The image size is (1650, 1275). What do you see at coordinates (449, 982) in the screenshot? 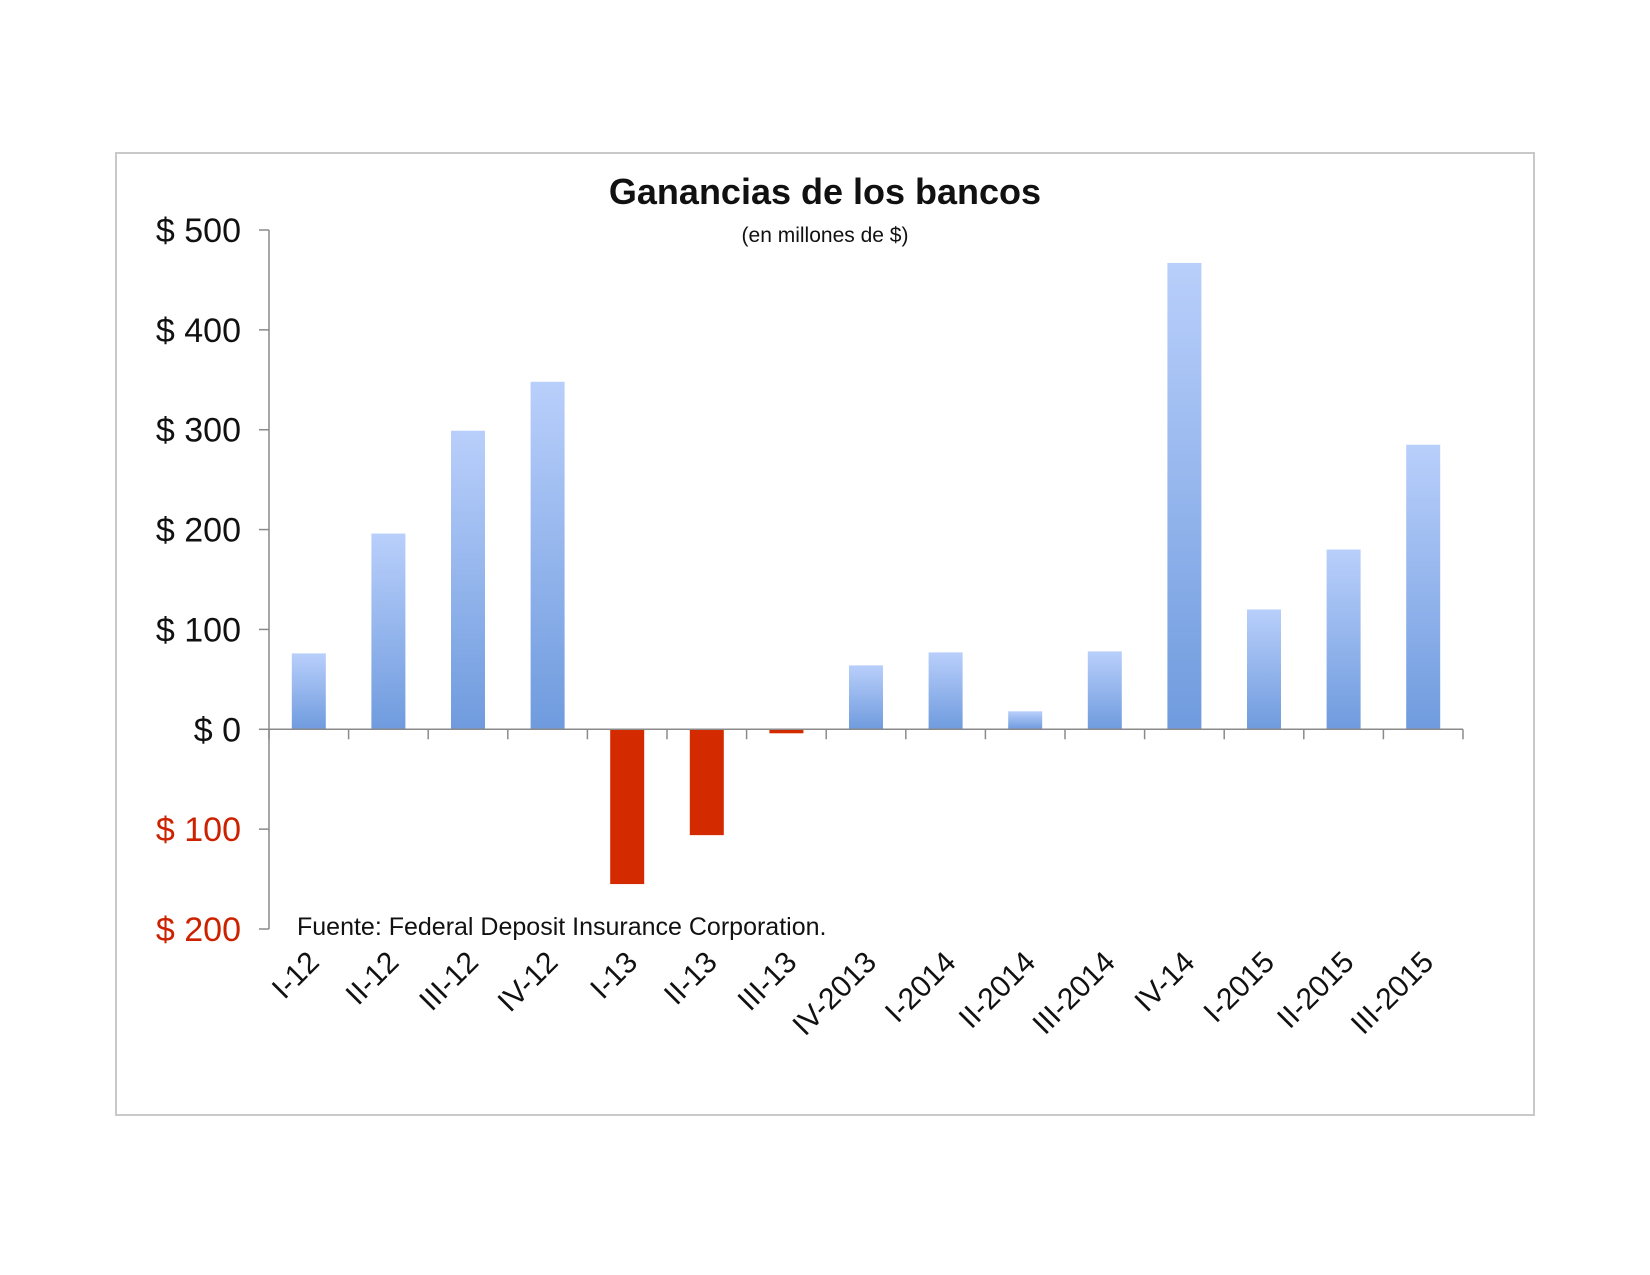
I see `x-tick-label: III-12` at bounding box center [449, 982].